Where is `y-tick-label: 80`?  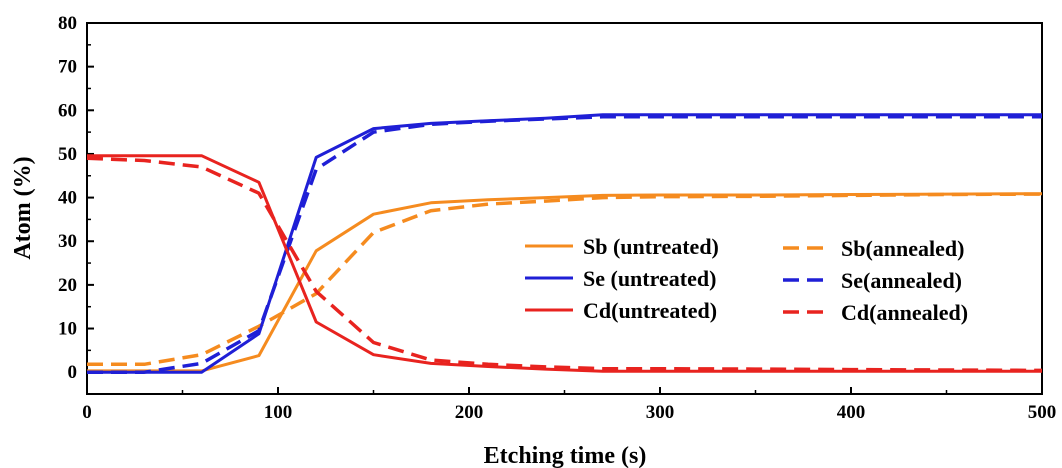
y-tick-label: 80 is located at coordinates (67, 23).